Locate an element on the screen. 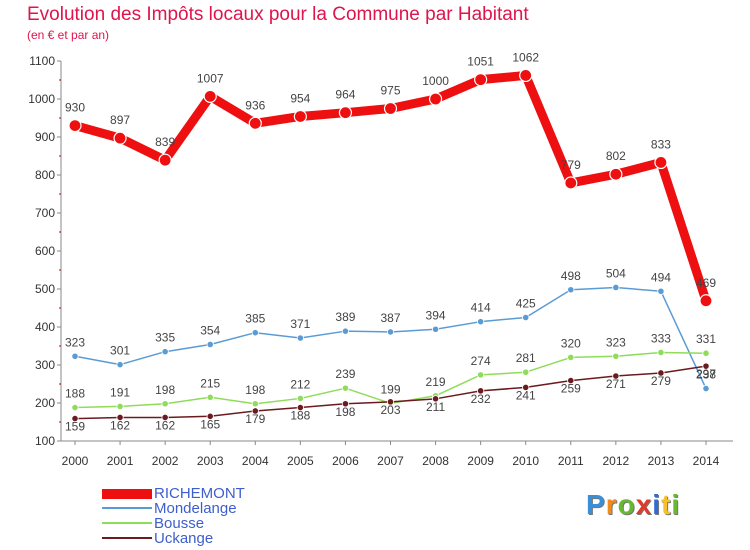 The height and width of the screenshot is (550, 750). data-label-bousse: 281 is located at coordinates (526, 358).